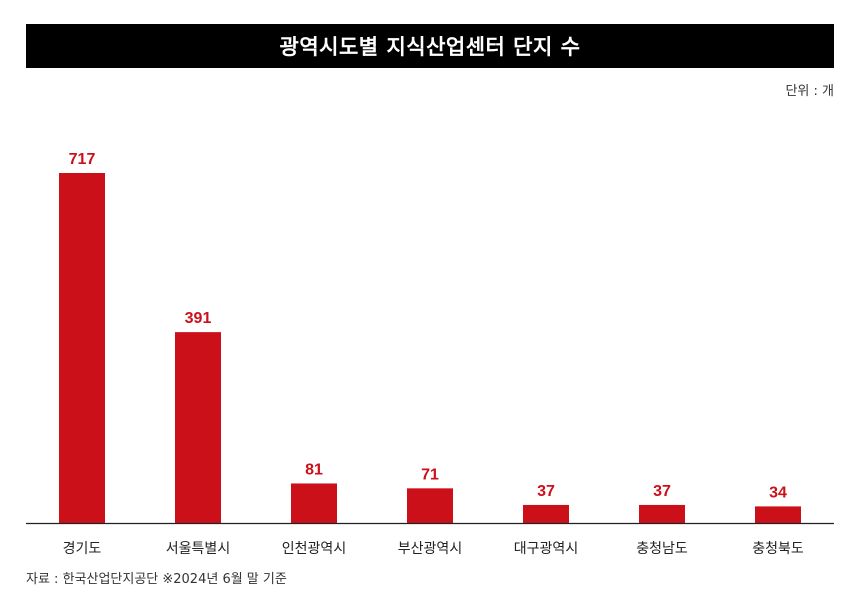 The height and width of the screenshot is (608, 860). Describe the element at coordinates (82, 159) in the screenshot. I see `bar-value-label: 717` at that location.